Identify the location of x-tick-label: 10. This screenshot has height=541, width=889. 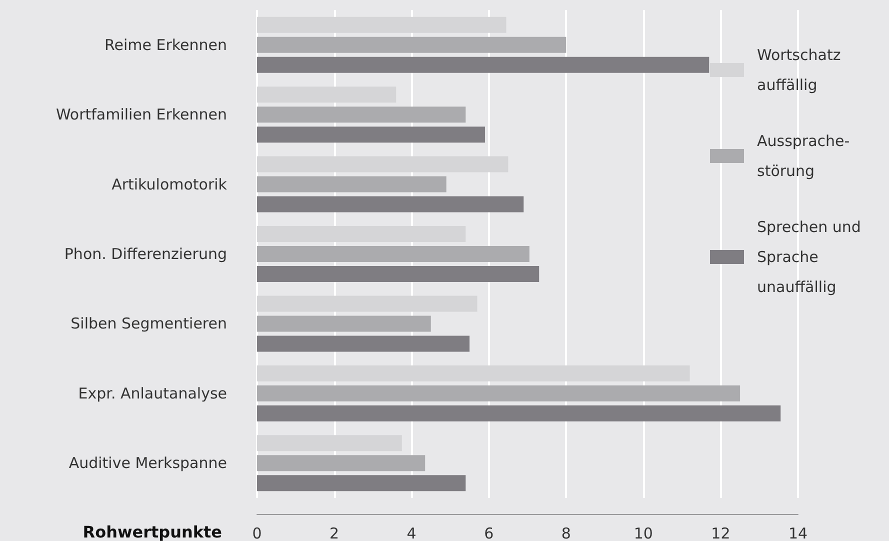
(643, 532).